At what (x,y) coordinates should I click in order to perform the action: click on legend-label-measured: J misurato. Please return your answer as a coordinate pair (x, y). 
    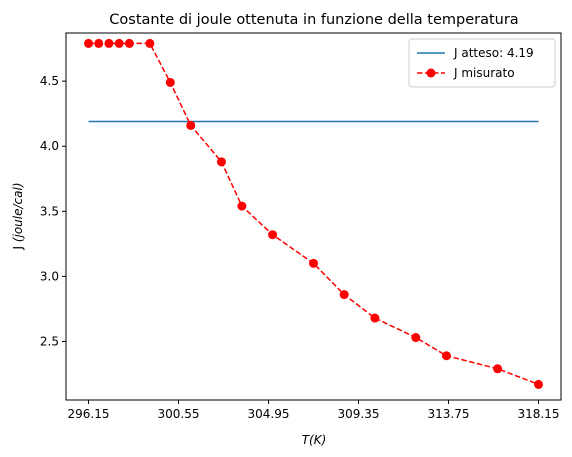
    Looking at the image, I should click on (484, 73).